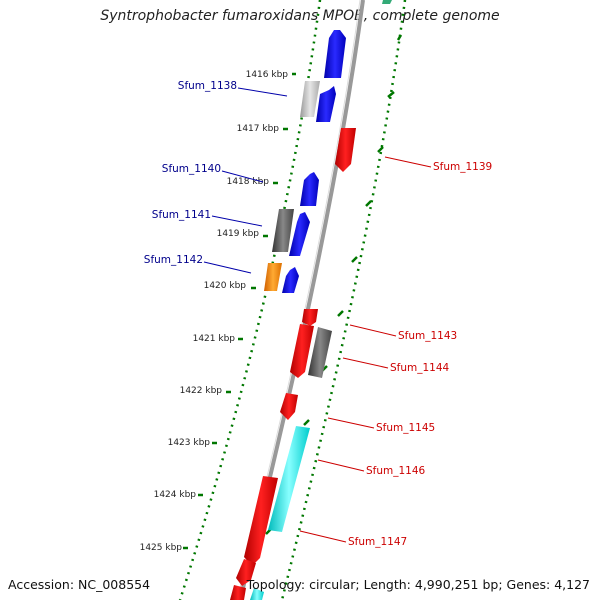 This screenshot has width=600, height=600. What do you see at coordinates (79, 584) in the screenshot?
I see `accession-text: Accession: NC_008554` at bounding box center [79, 584].